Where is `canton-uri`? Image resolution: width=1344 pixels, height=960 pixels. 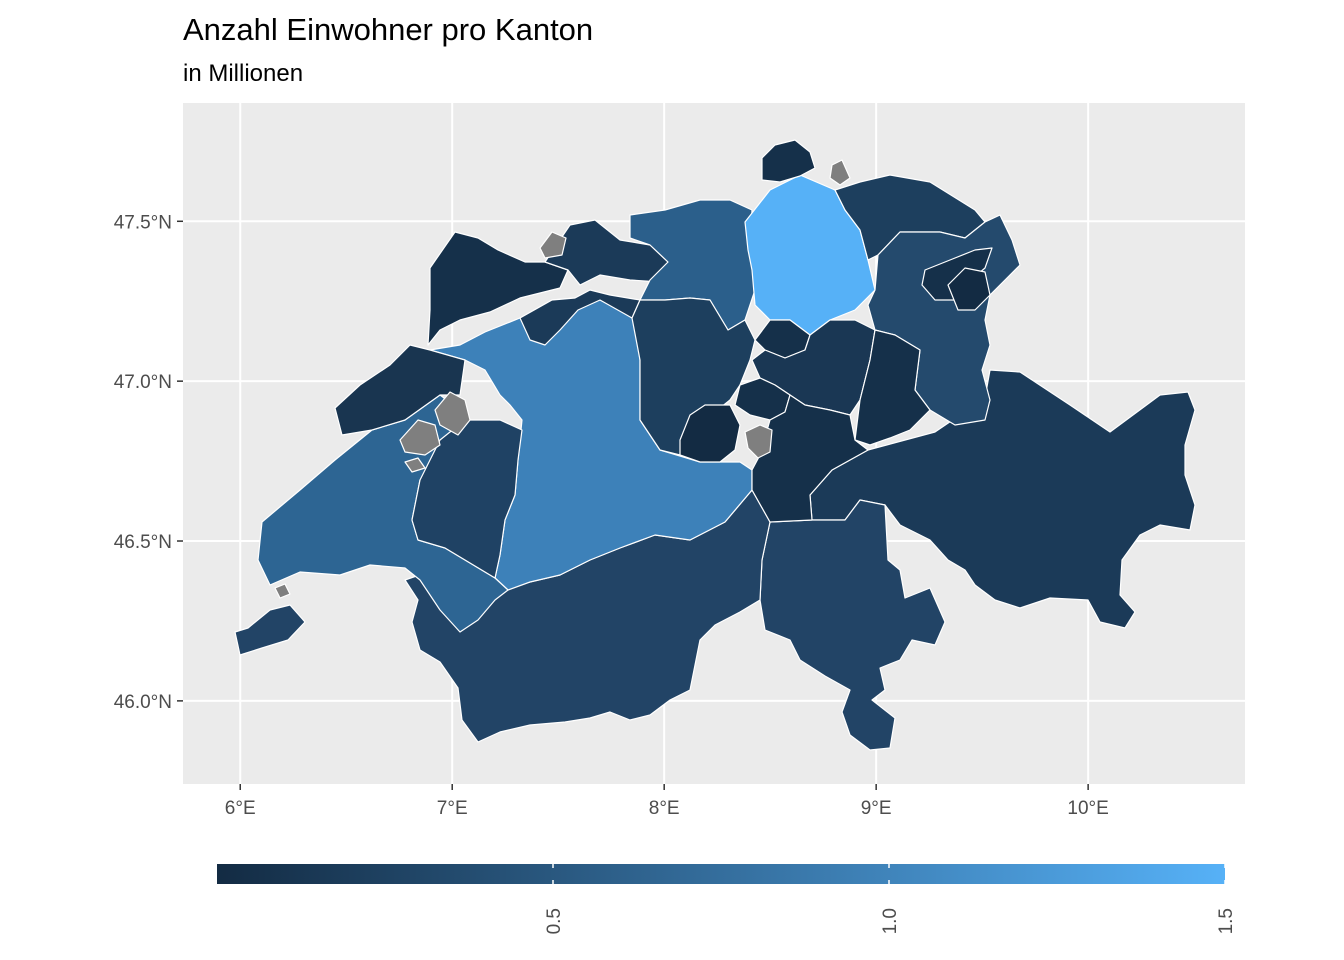 canton-uri is located at coordinates (810, 458).